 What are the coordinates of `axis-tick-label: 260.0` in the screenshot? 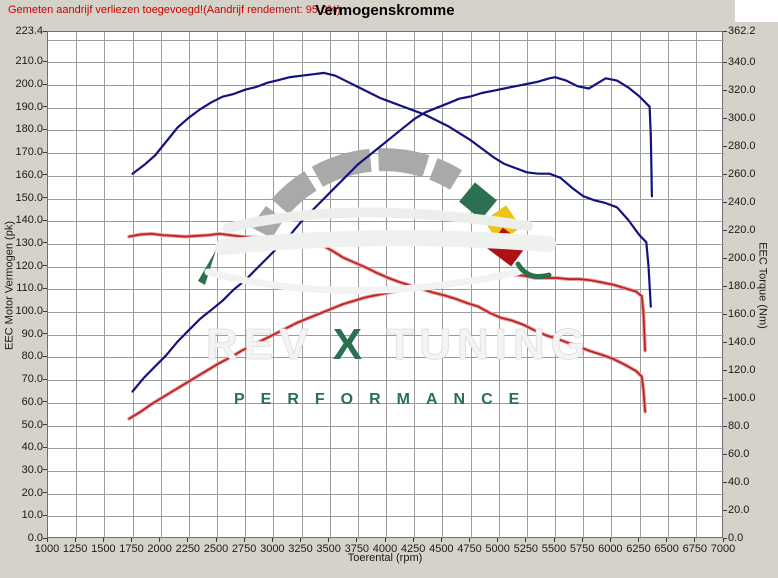 It's located at (742, 174).